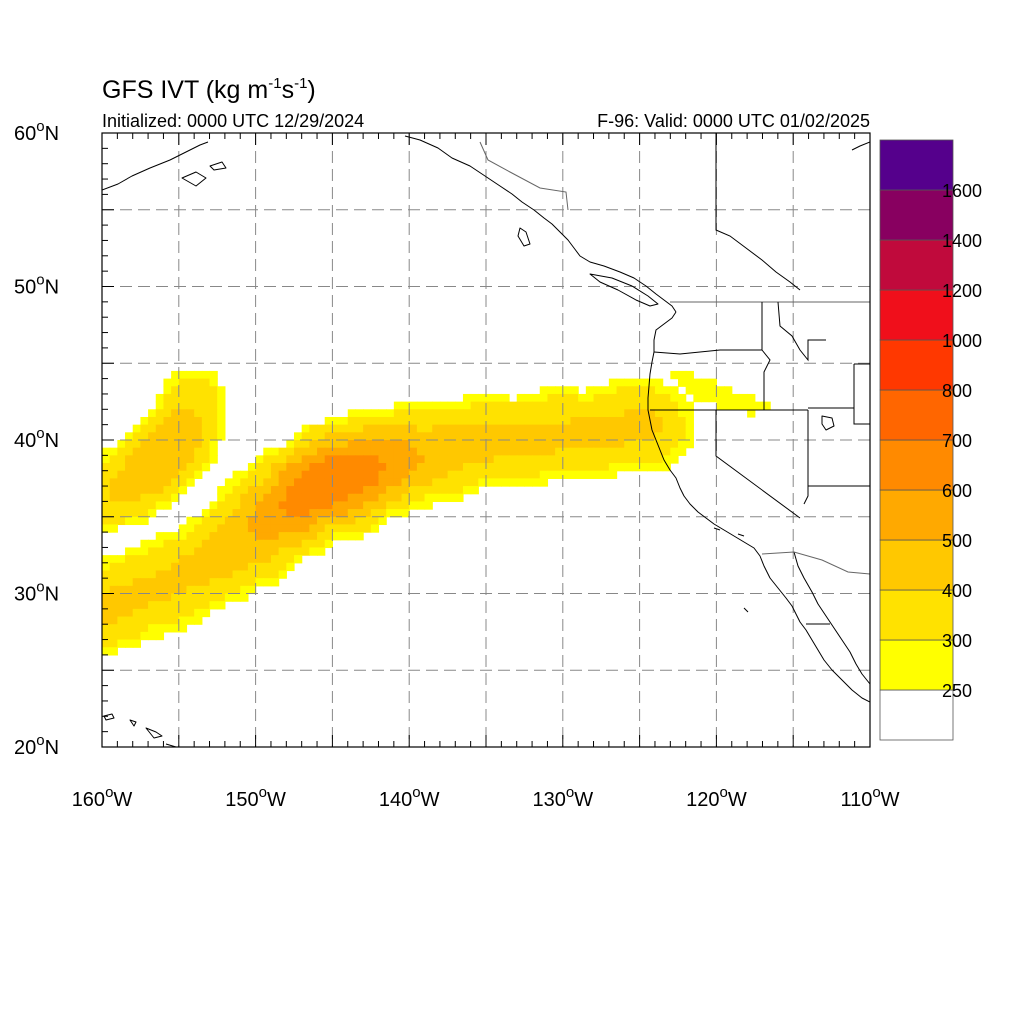  Describe the element at coordinates (140, 730) in the screenshot. I see `hawaii-islands` at that location.